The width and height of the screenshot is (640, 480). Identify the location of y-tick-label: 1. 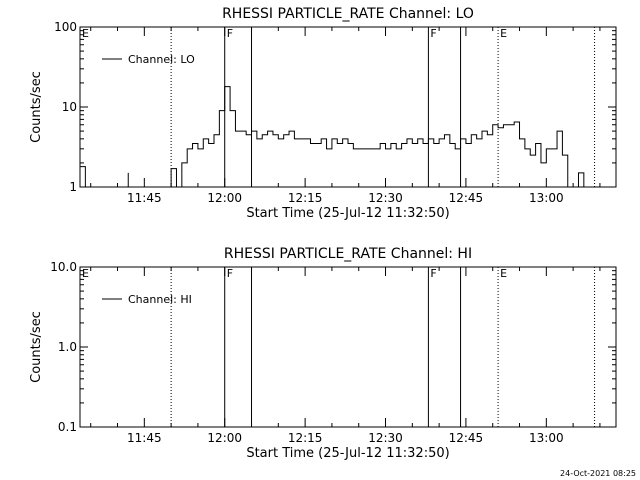
(73, 187).